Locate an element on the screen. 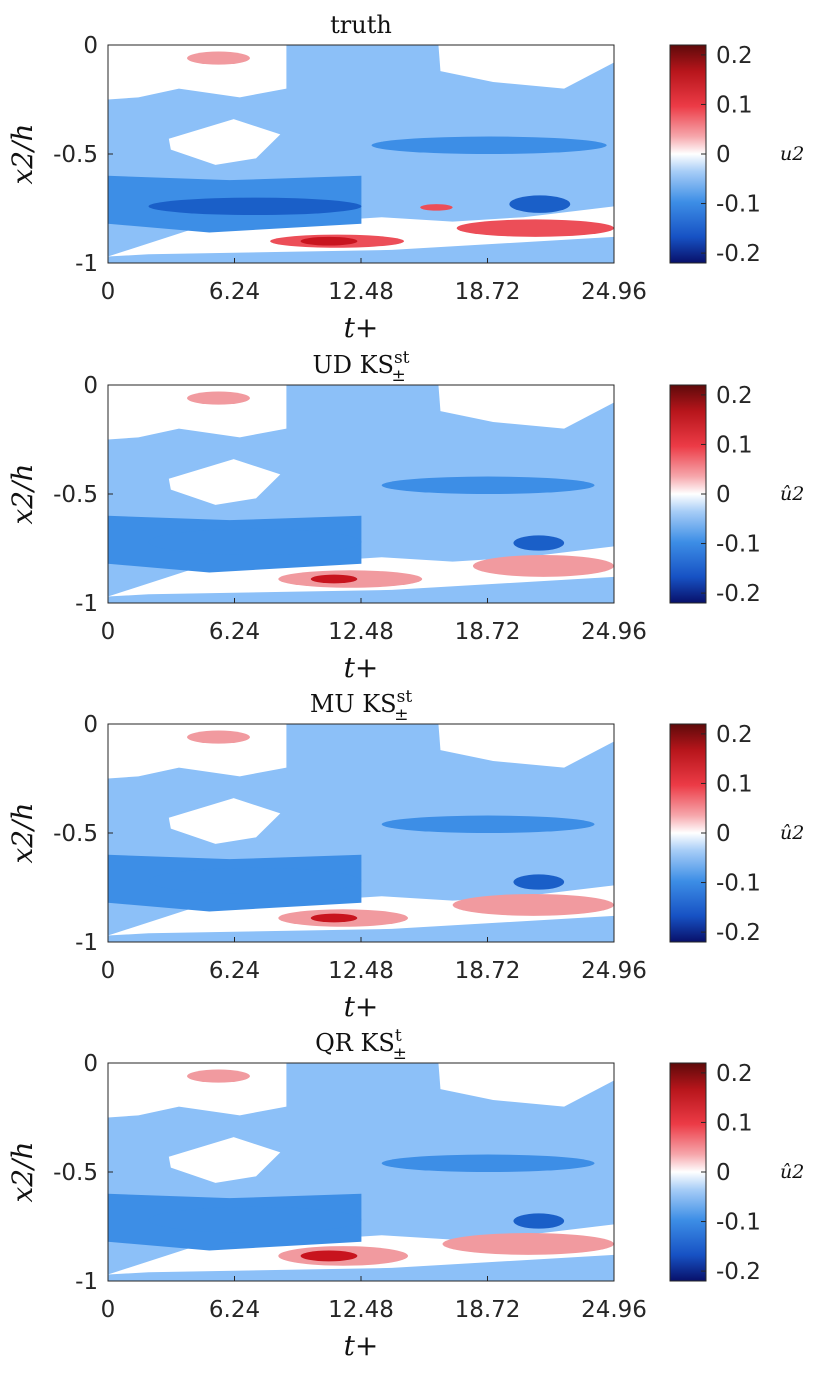 Image resolution: width=830 pixels, height=1375 pixels. panel-title: truth is located at coordinates (361, 25).